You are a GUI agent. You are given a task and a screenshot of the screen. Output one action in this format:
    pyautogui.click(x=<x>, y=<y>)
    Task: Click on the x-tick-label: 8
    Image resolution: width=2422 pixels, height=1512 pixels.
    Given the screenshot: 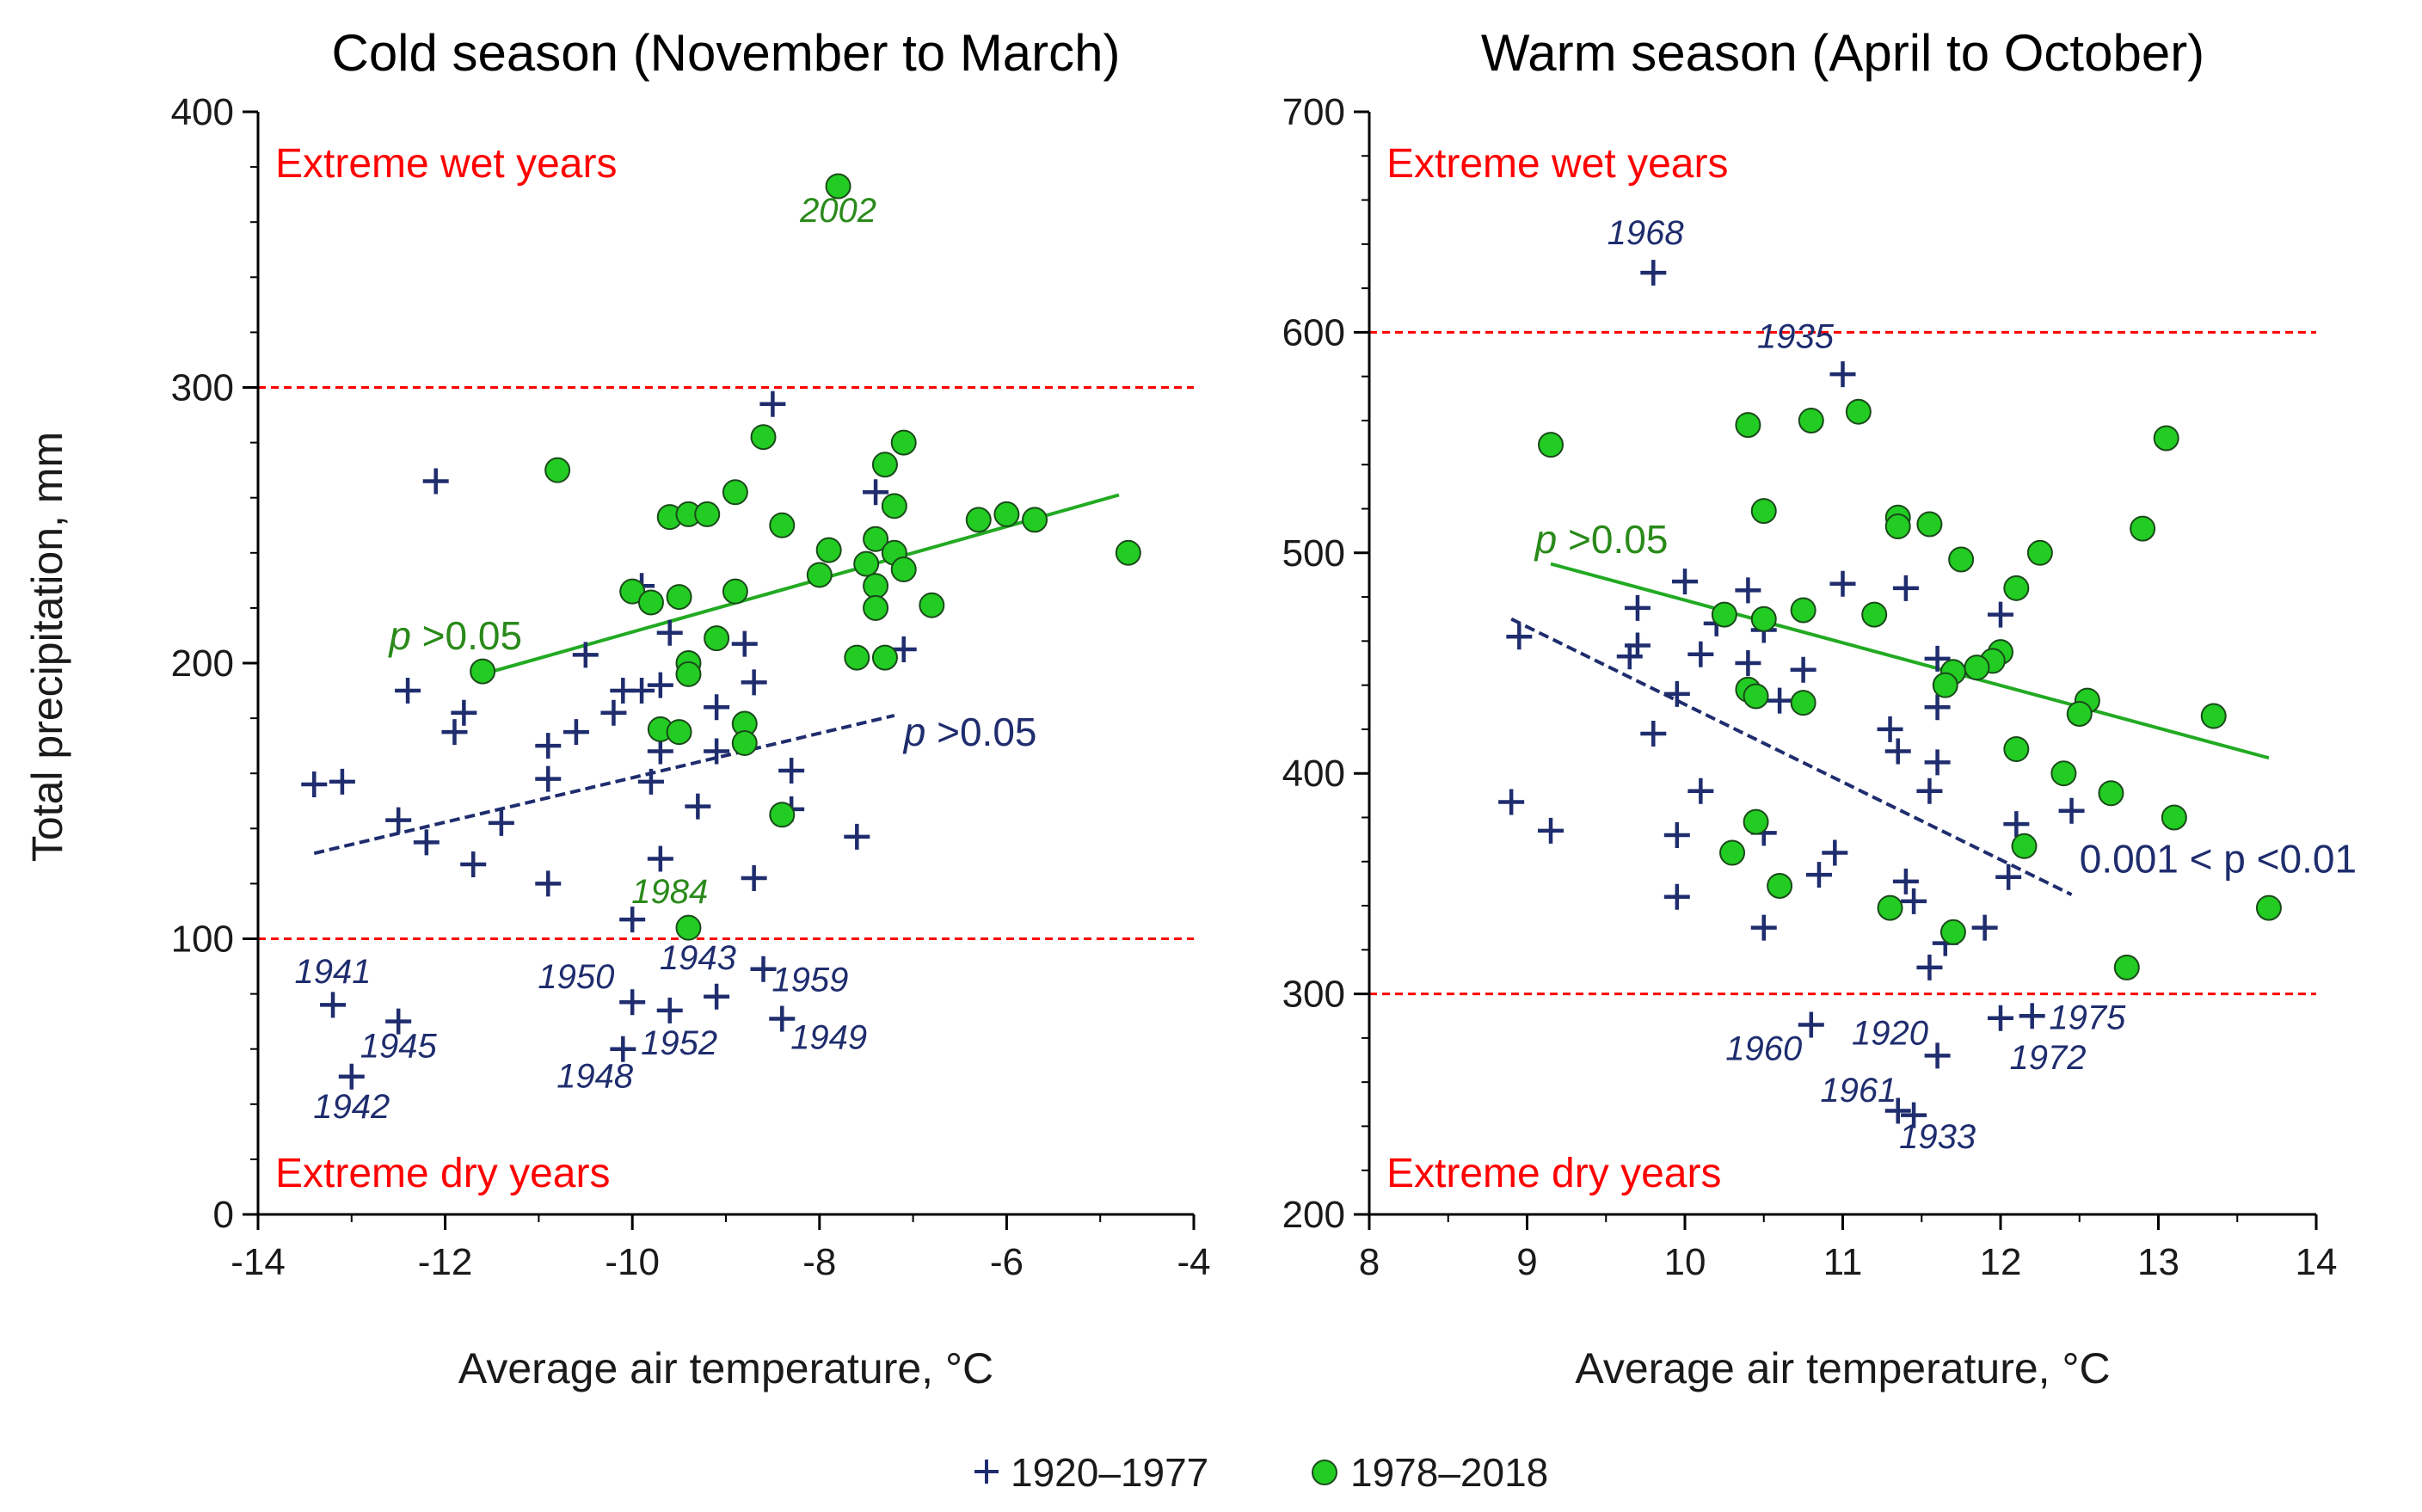 What is the action you would take?
    pyautogui.click(x=1369, y=1262)
    